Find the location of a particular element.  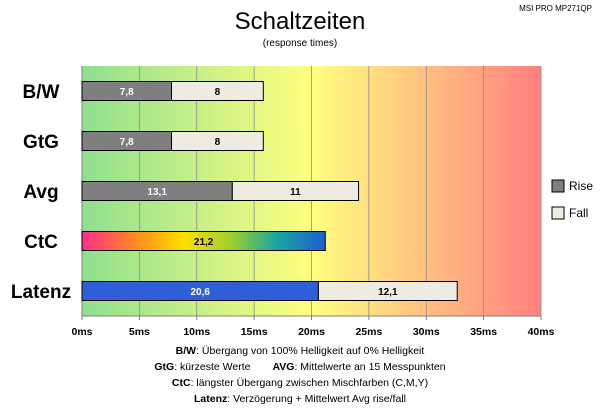

x-tick-label: 5ms is located at coordinates (139, 332).